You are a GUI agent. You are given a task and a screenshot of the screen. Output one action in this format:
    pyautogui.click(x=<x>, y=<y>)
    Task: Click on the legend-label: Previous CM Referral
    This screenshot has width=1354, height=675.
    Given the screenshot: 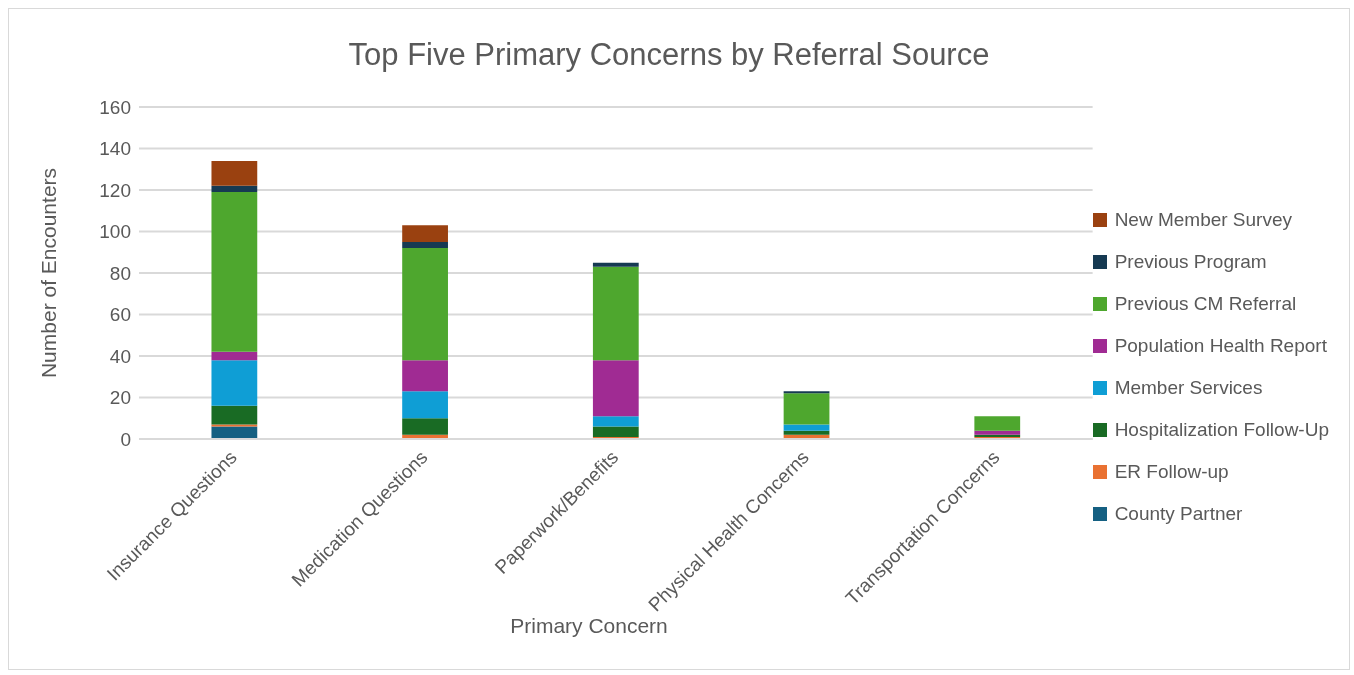 What is the action you would take?
    pyautogui.click(x=1205, y=304)
    